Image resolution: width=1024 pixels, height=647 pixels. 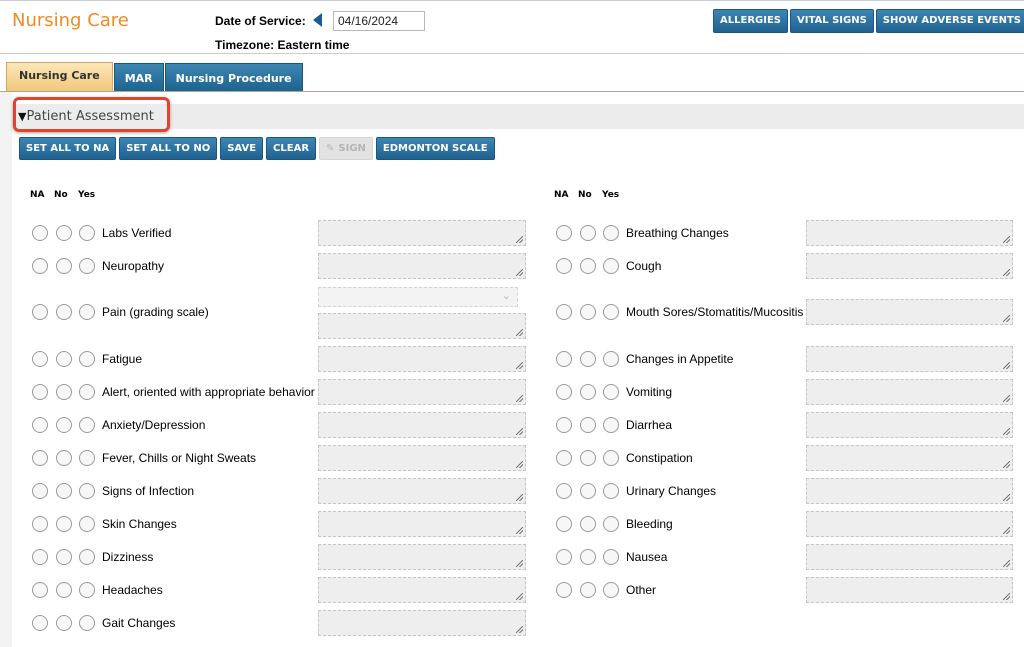 I want to click on previous-date-icon, so click(x=317, y=20).